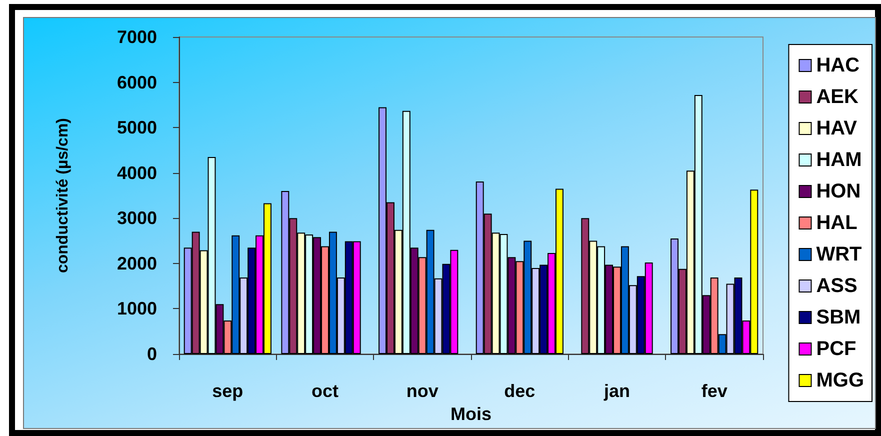 Image resolution: width=881 pixels, height=436 pixels. What do you see at coordinates (838, 97) in the screenshot?
I see `legend-label: AEK` at bounding box center [838, 97].